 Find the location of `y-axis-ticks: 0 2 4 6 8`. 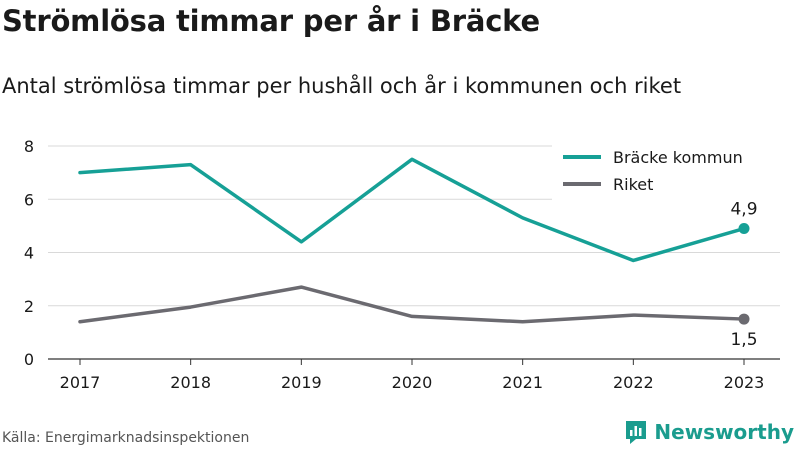

y-axis-ticks: 0 2 4 6 8 is located at coordinates (29, 253).